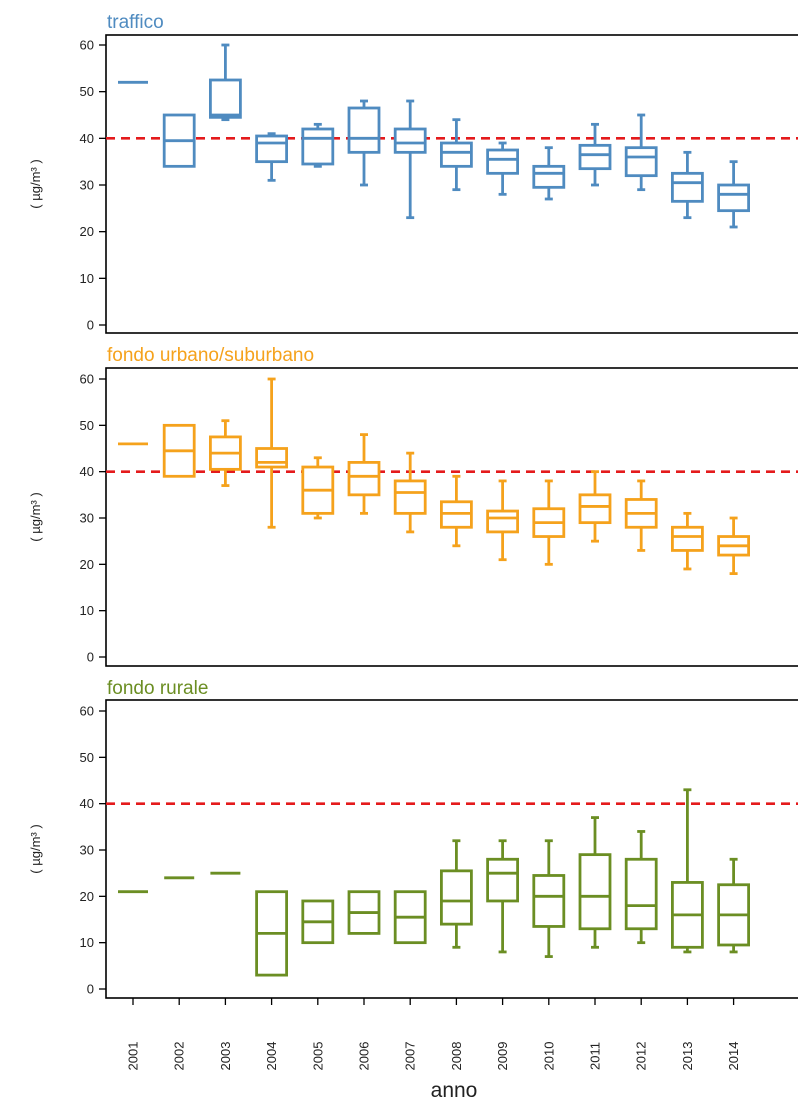 The height and width of the screenshot is (1109, 798). I want to click on x-tick-label: 2002, so click(179, 1056).